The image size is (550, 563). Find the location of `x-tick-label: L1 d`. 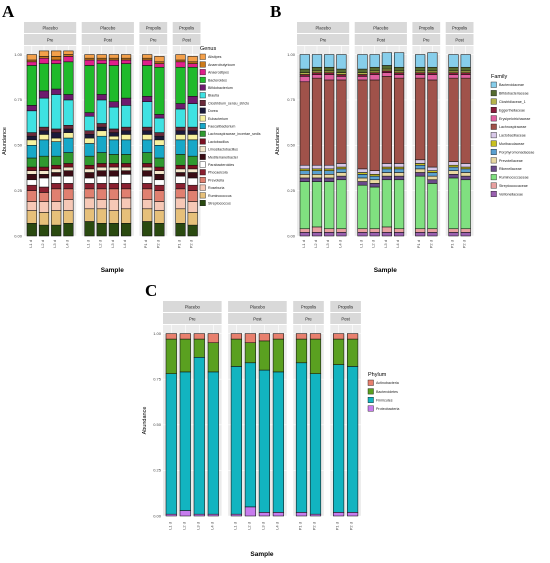

x-tick-label: L1 d is located at coordinates (30, 244).